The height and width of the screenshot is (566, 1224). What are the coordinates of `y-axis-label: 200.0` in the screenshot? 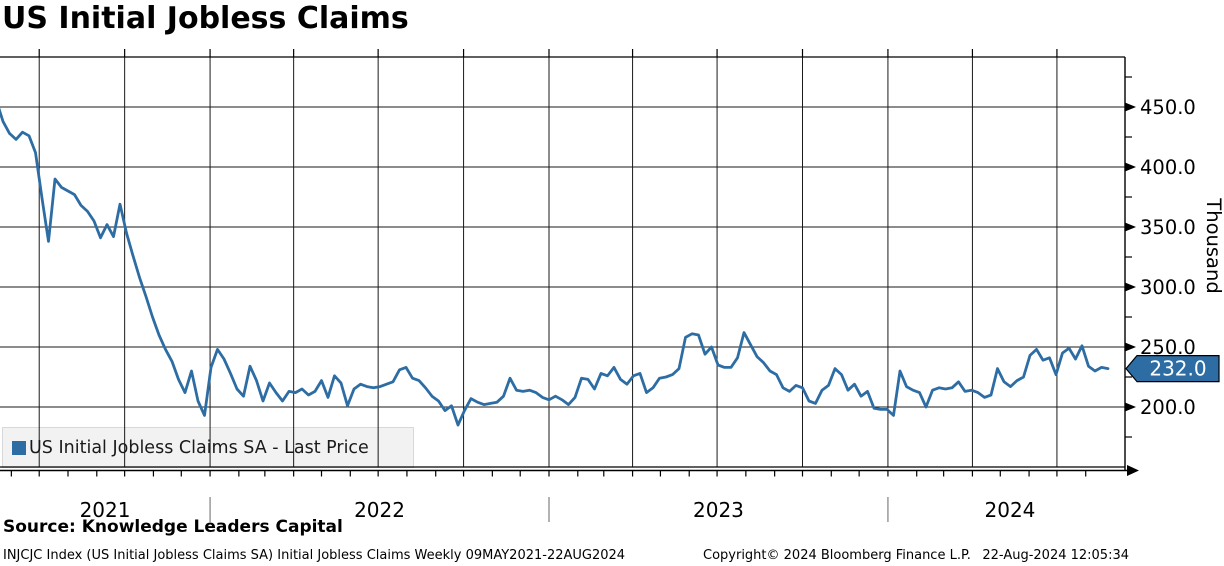 It's located at (1168, 407).